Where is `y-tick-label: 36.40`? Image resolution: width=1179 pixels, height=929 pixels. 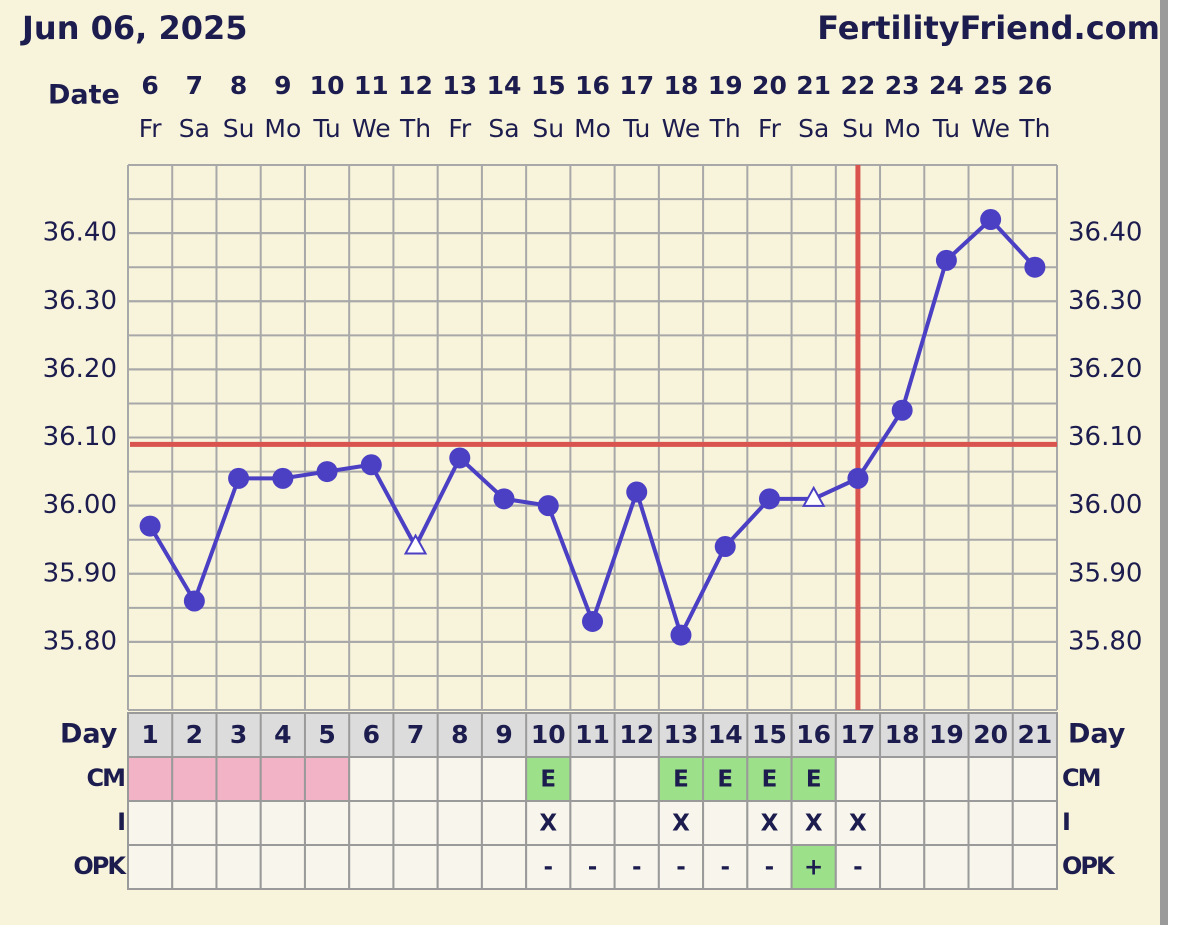 y-tick-label: 36.40 is located at coordinates (80, 233).